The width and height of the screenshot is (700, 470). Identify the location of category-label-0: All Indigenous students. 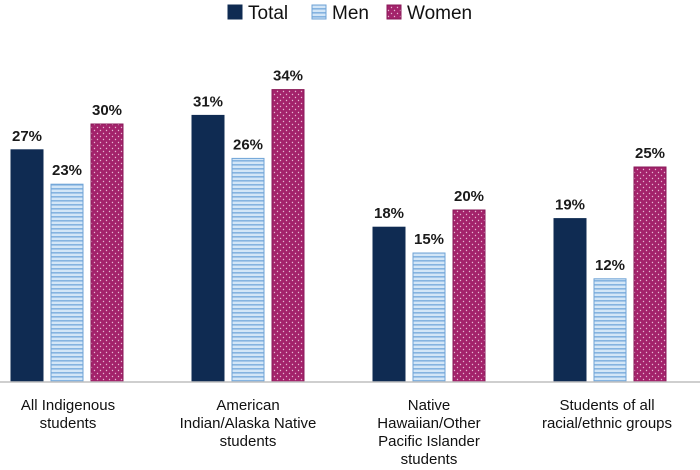
(68, 414).